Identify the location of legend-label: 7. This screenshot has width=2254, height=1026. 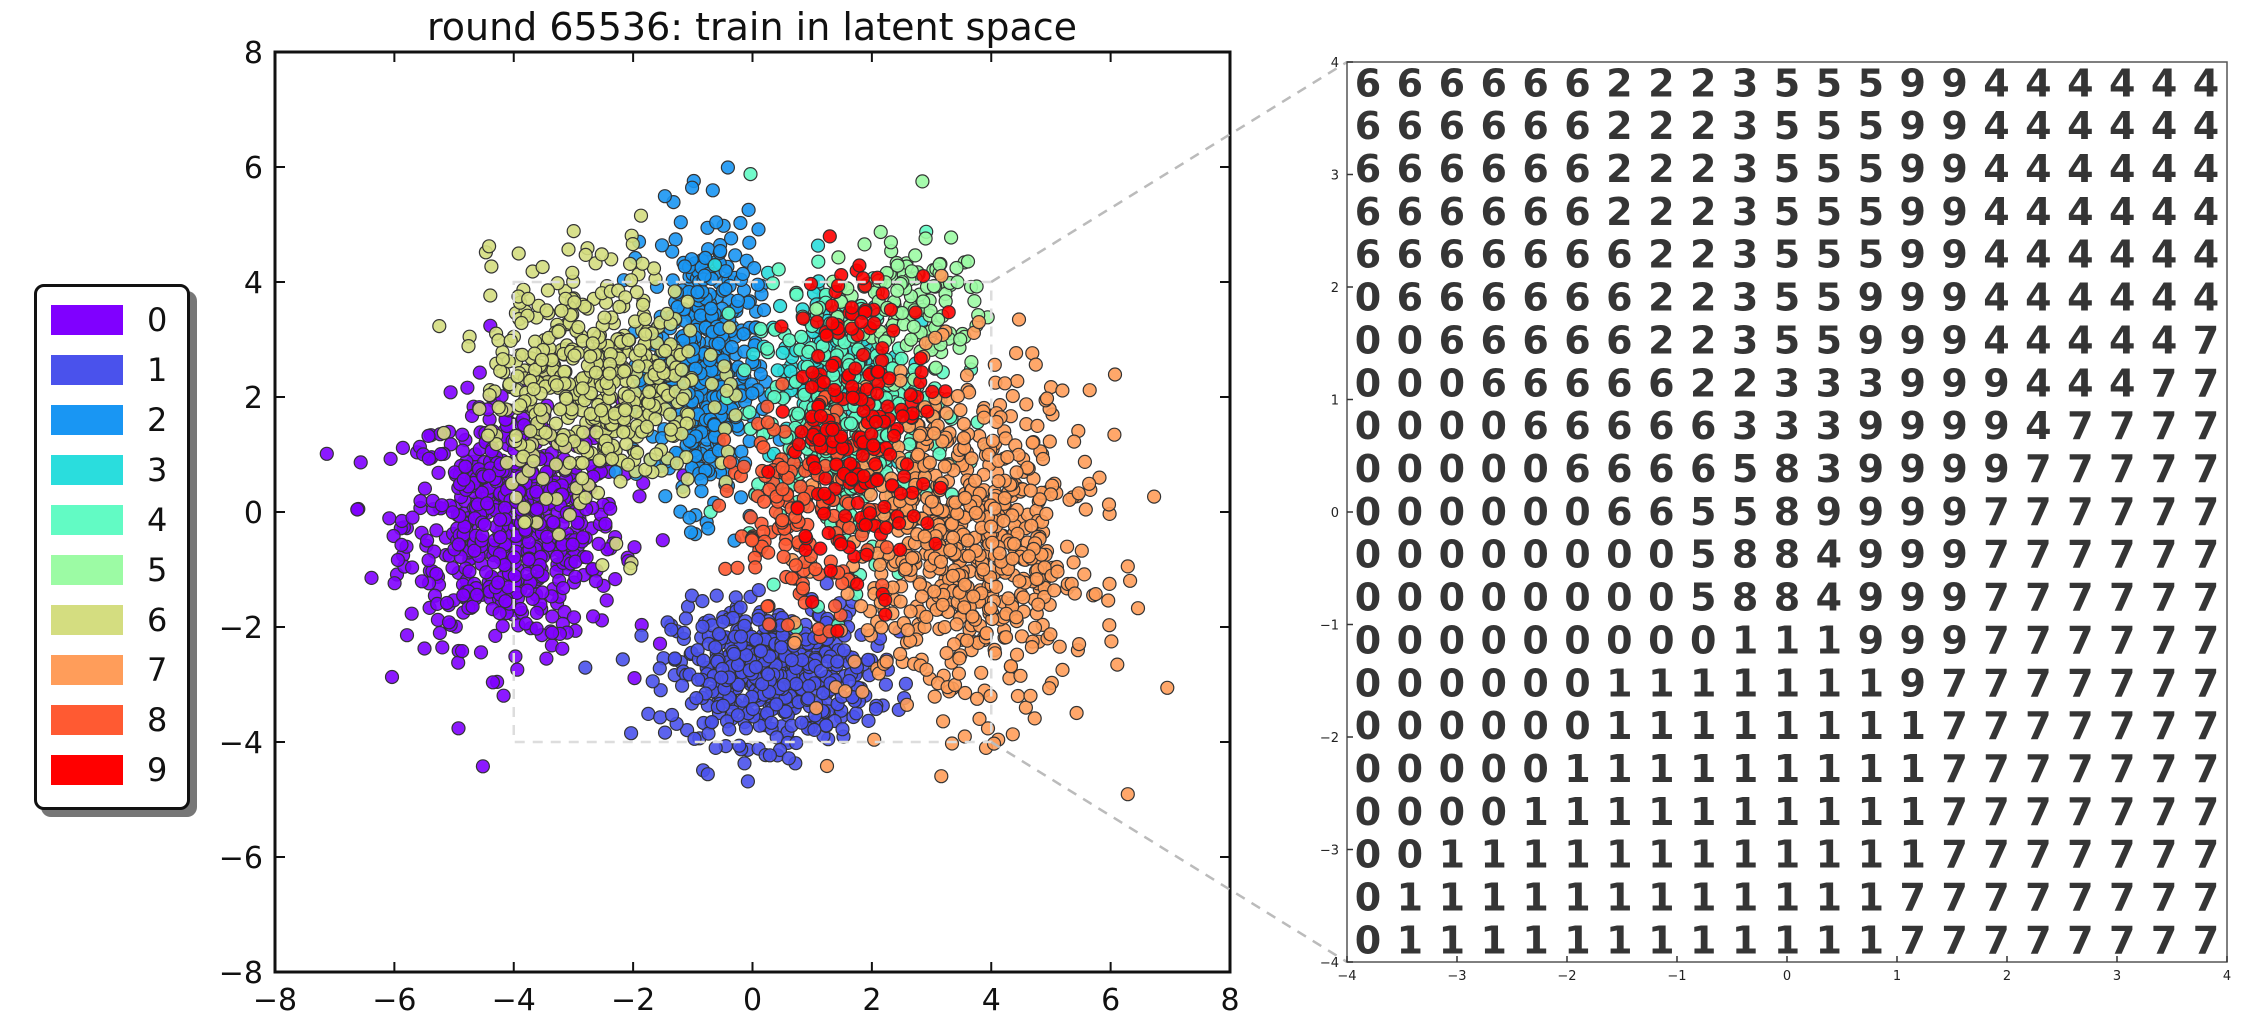
(157, 670).